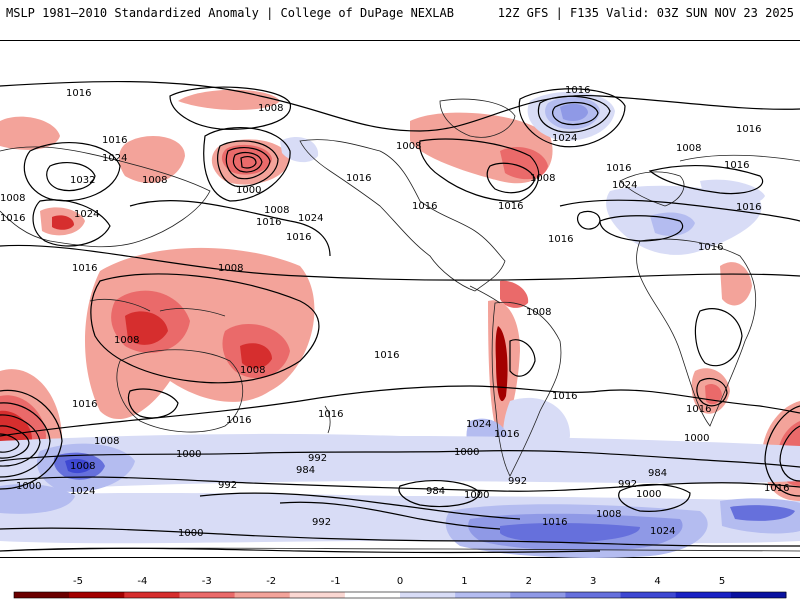 This screenshot has width=800, height=600. I want to click on anomaly-pos-antarctic-shelf-core, so click(570, 533).